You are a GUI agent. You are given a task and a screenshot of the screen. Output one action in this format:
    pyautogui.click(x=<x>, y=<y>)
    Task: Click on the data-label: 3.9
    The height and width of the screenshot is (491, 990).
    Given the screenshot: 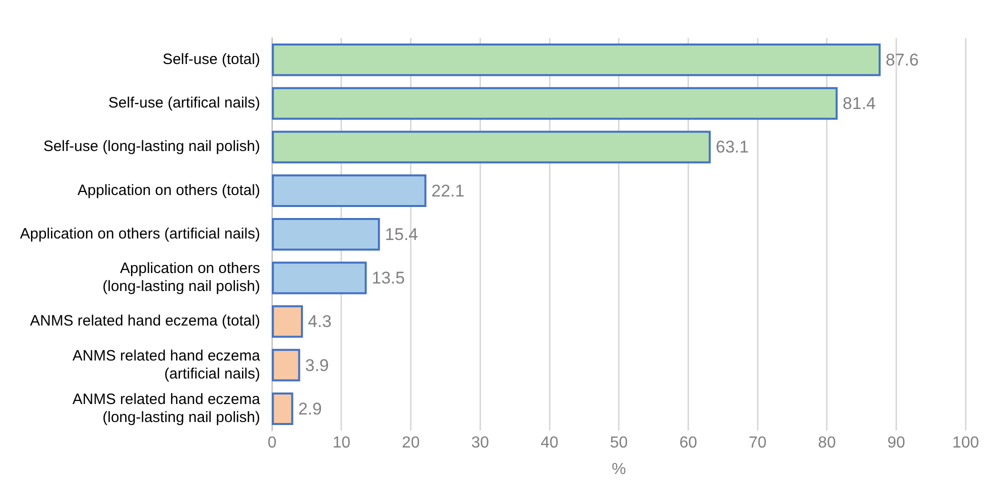 What is the action you would take?
    pyautogui.click(x=317, y=365)
    